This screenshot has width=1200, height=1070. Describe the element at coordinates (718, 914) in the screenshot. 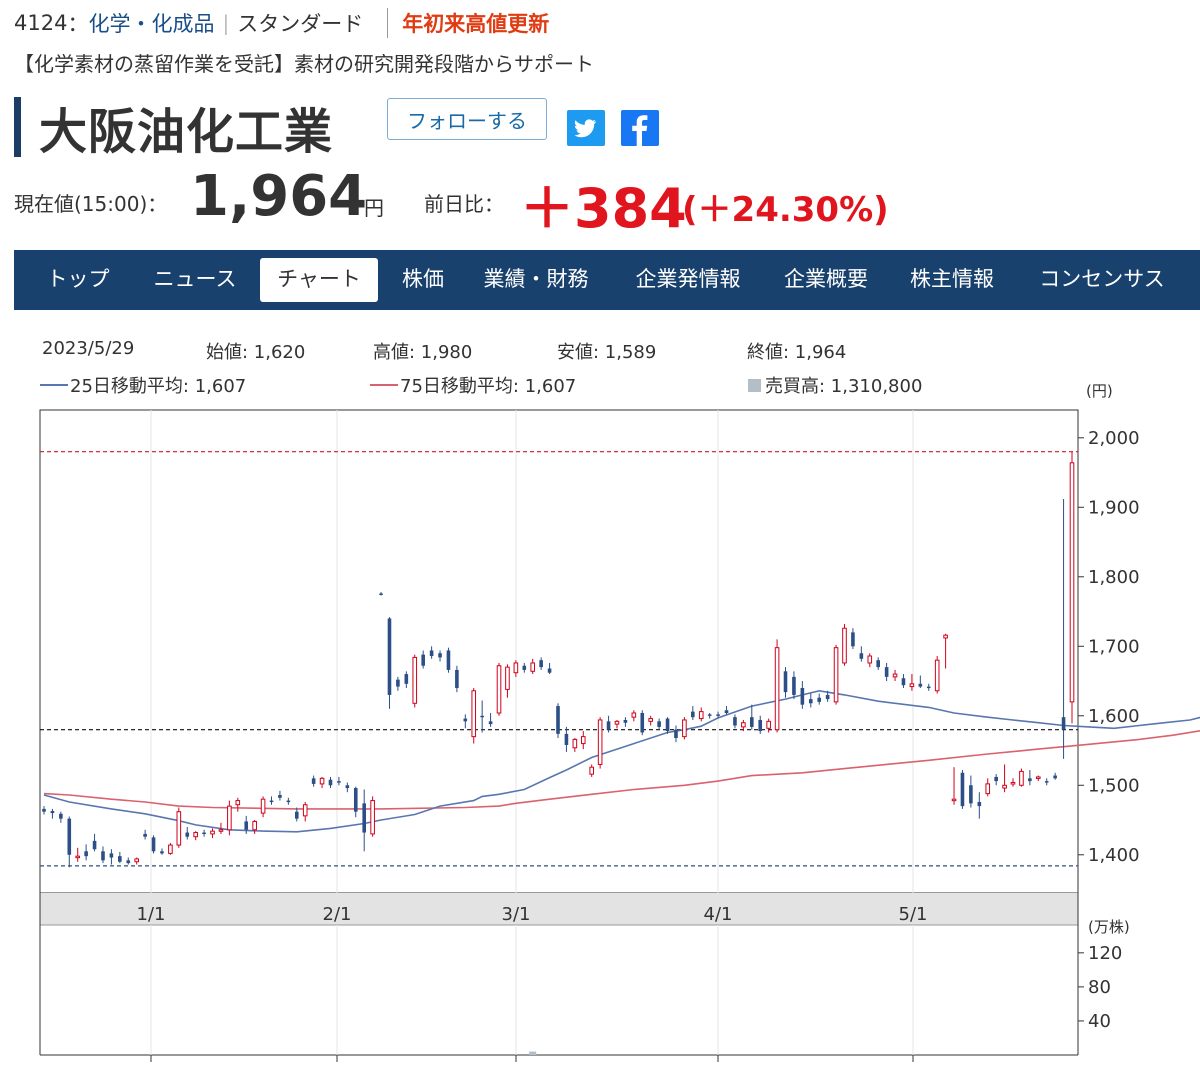

I see `x-tick-label: 4/1` at that location.